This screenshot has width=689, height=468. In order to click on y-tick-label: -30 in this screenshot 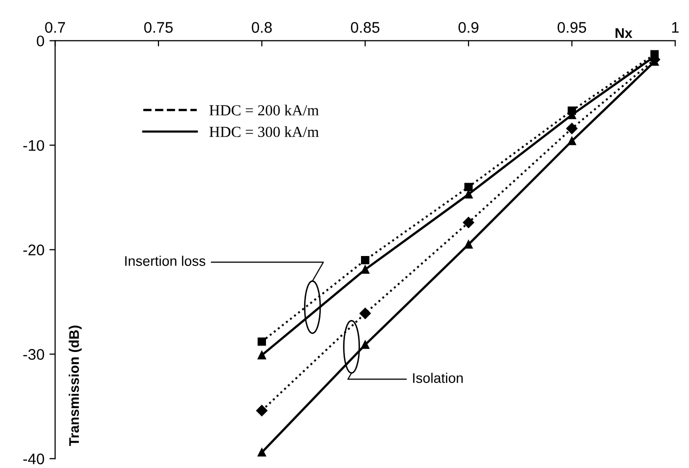, I will do `click(33, 354)`.